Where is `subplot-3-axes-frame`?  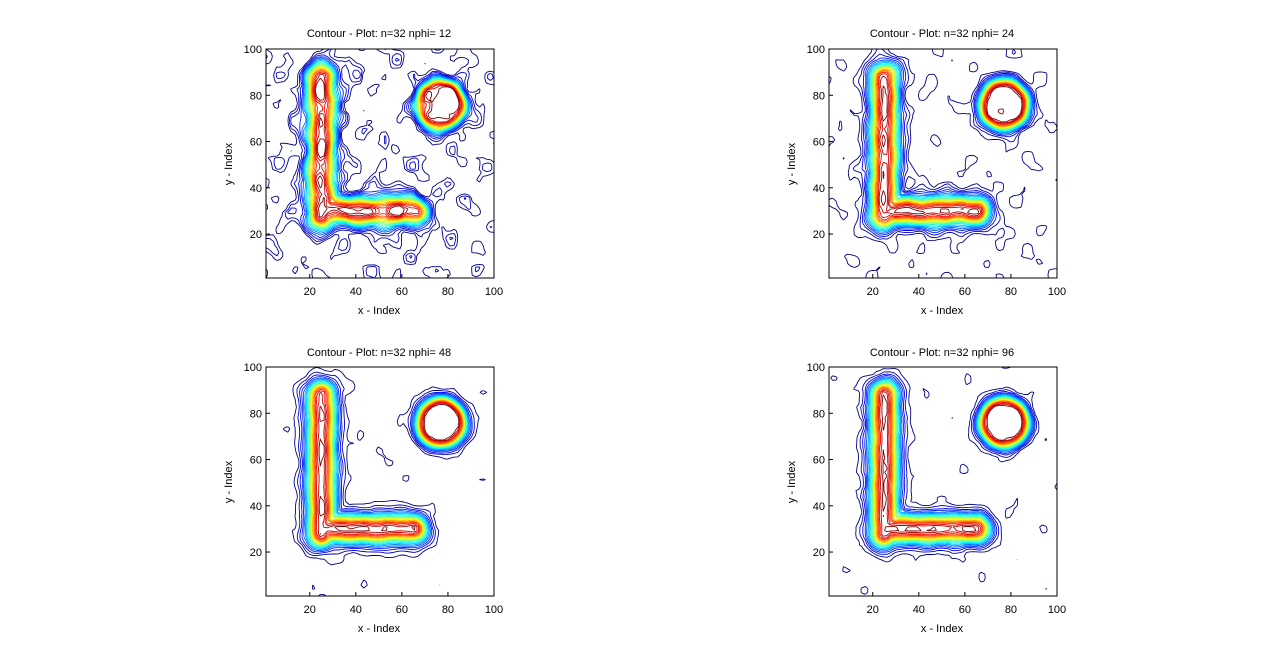 subplot-3-axes-frame is located at coordinates (380, 481).